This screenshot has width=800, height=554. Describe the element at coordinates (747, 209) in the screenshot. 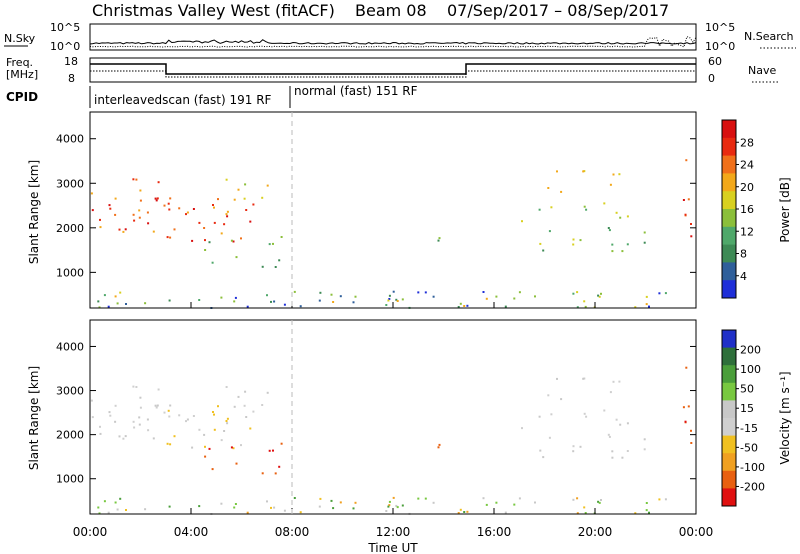

I see `power-colorbar-tick: 16` at that location.